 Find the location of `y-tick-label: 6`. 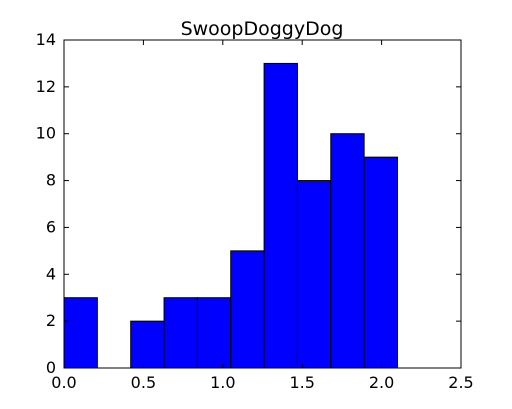

y-tick-label: 6 is located at coordinates (51, 226).